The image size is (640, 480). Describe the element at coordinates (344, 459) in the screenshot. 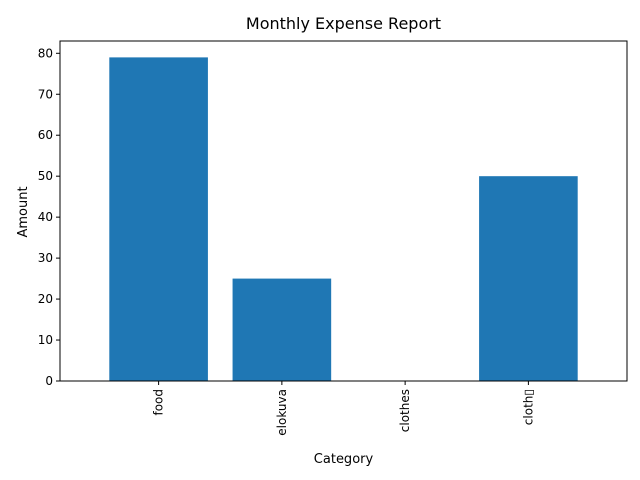

I see `x-axis-label: Category` at that location.